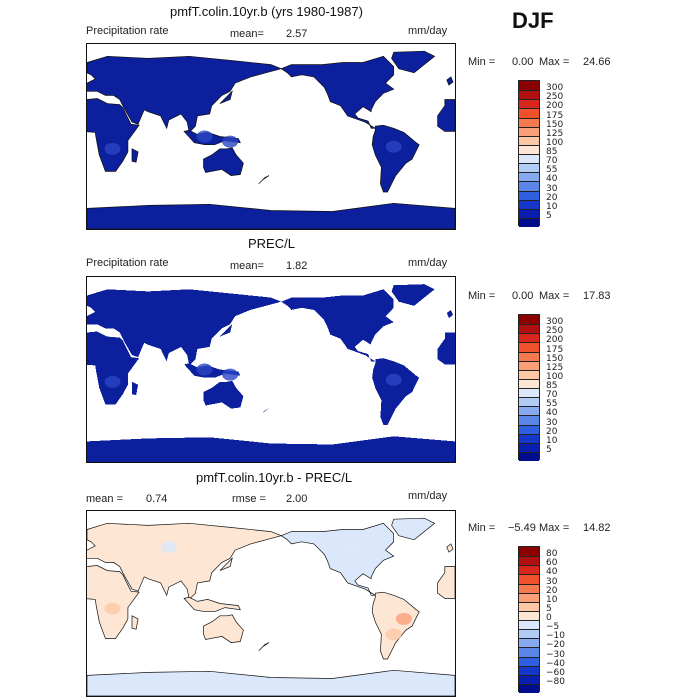 The image size is (700, 700). I want to click on panel-2-min-label: Min =, so click(482, 296).